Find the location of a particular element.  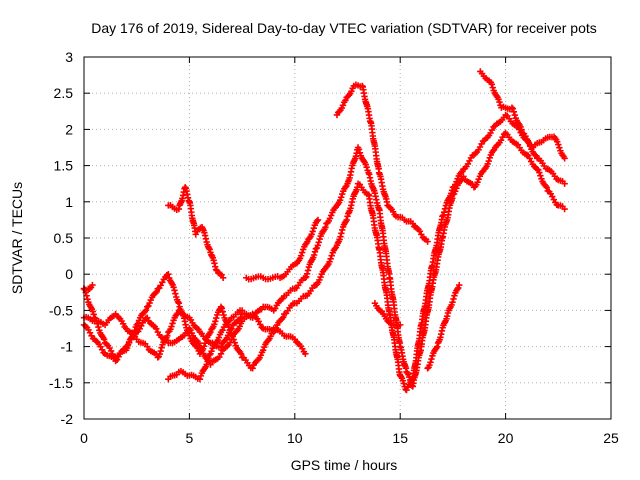

y-tick-label: 0.5 is located at coordinates (64, 238).